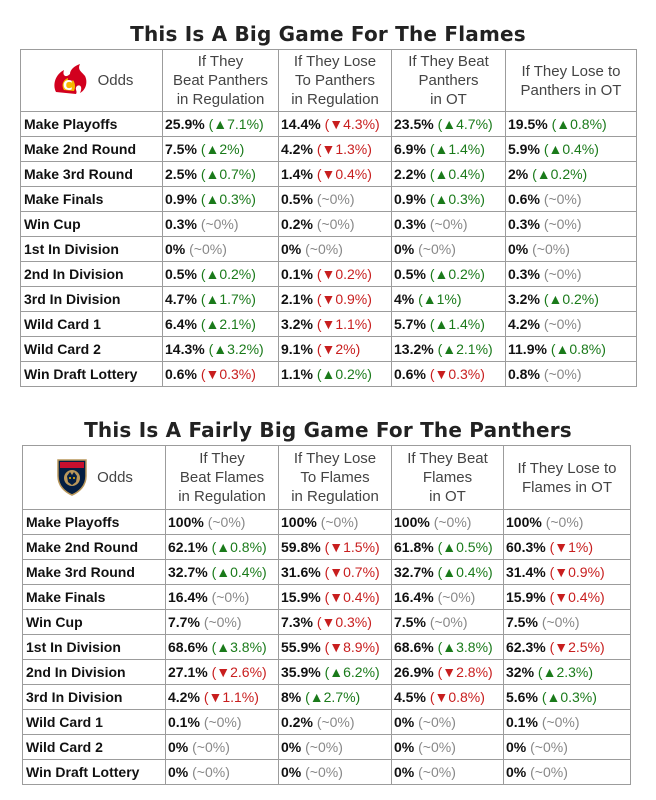  What do you see at coordinates (181, 174) in the screenshot?
I see `odds-value: 2.5%` at bounding box center [181, 174].